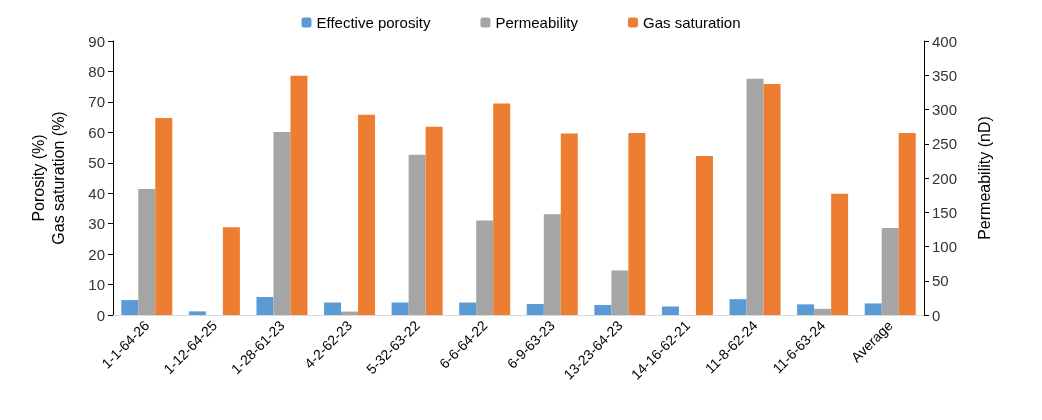  I want to click on legend-label: Permeability, so click(537, 22).